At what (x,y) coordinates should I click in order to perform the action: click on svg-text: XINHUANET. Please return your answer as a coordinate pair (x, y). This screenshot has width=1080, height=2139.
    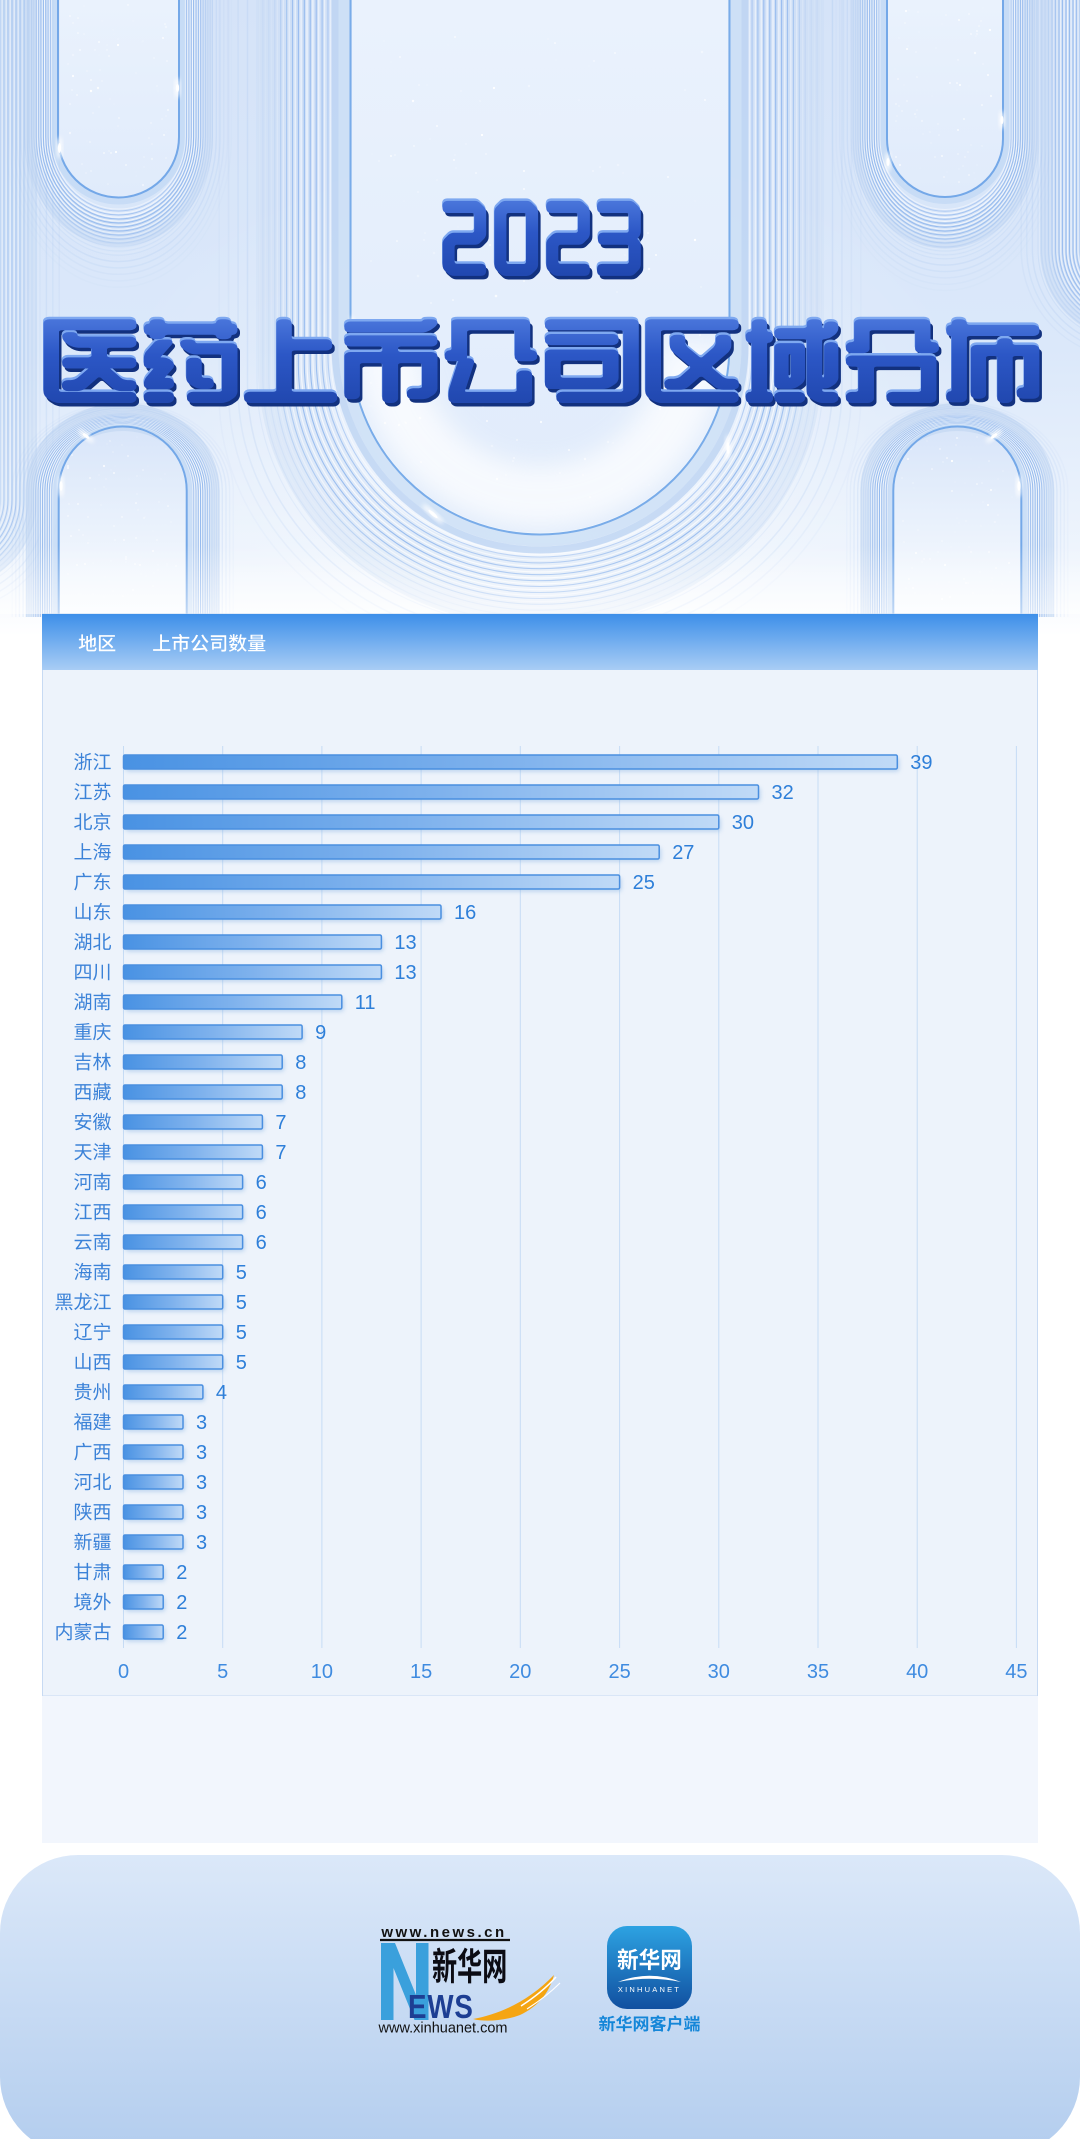
    Looking at the image, I should click on (649, 1989).